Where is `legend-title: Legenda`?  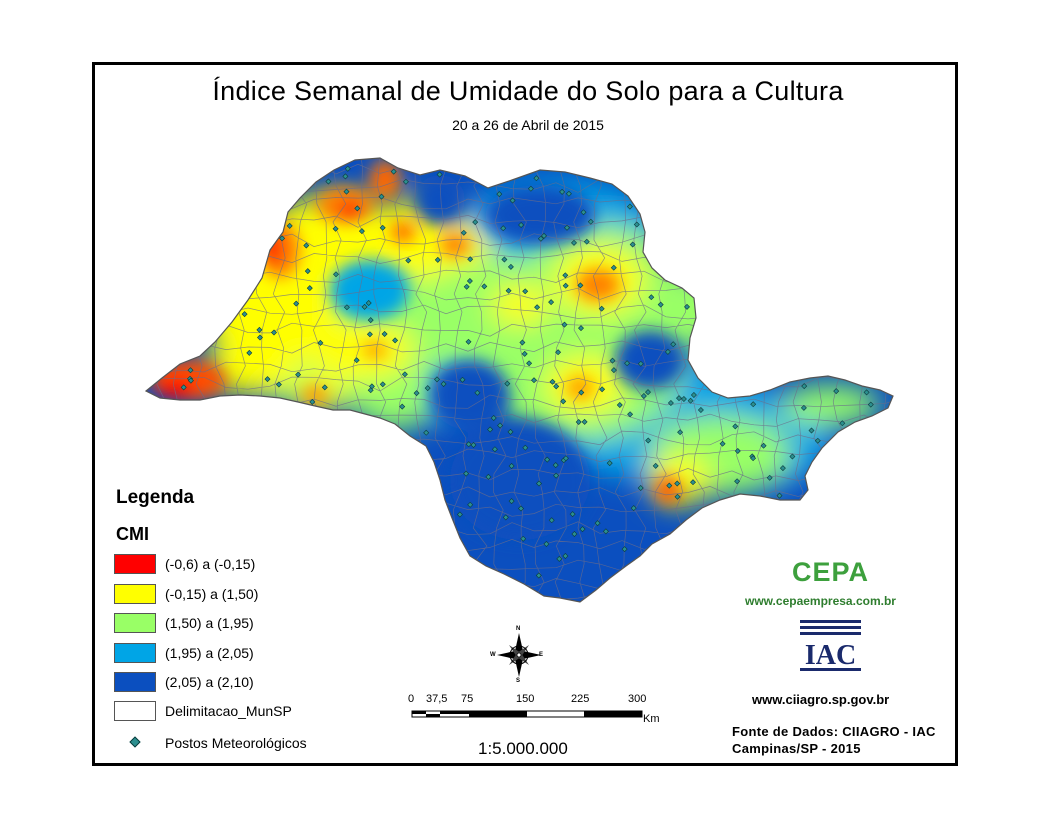
legend-title: Legenda is located at coordinates (155, 497).